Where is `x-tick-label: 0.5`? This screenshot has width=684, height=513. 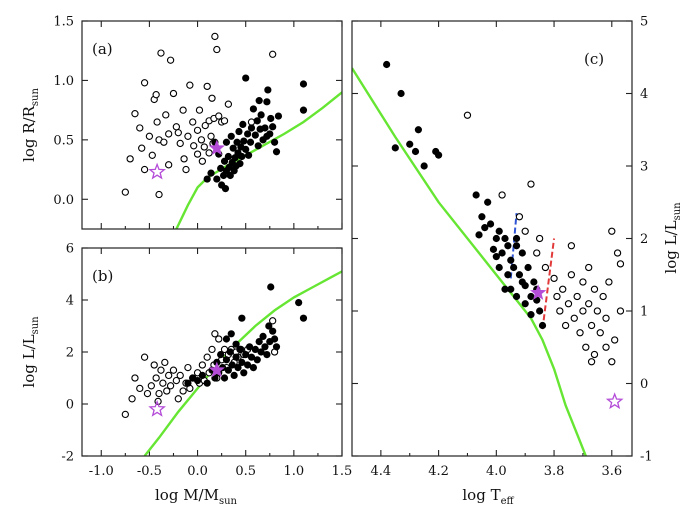 x-tick-label: 0.5 is located at coordinates (245, 471).